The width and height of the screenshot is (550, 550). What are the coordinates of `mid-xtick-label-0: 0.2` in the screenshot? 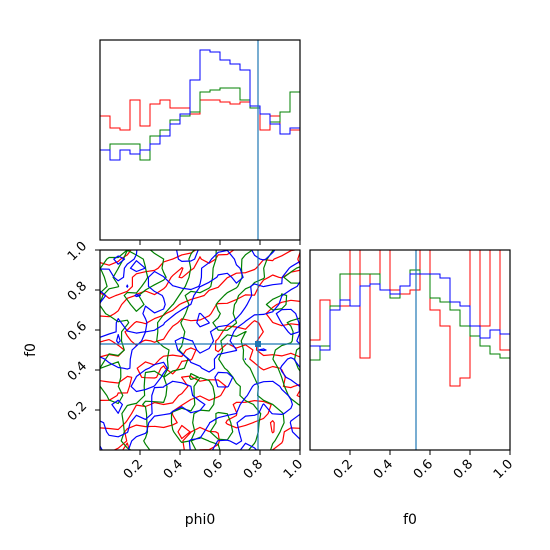 It's located at (133, 469).